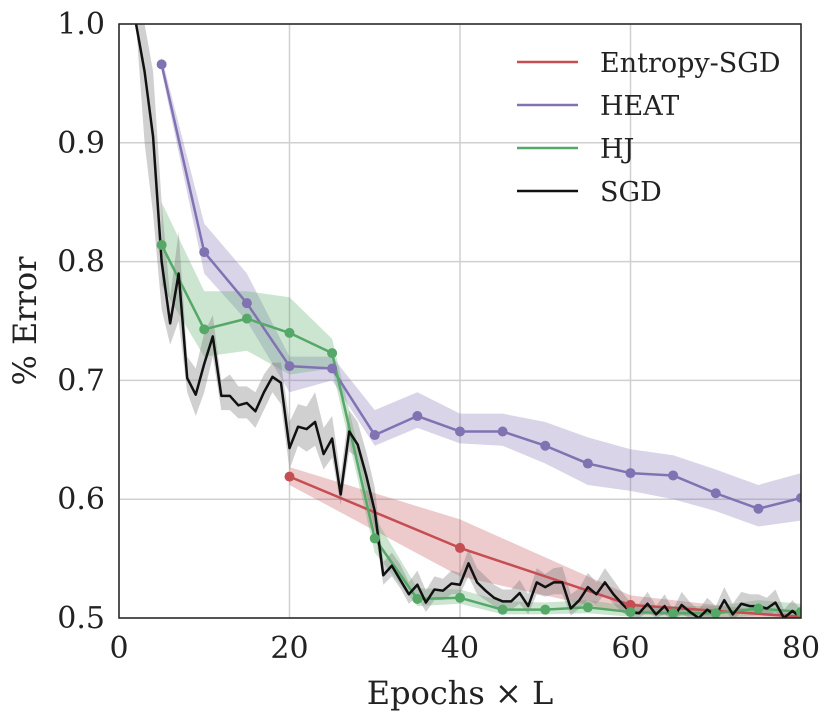 The width and height of the screenshot is (831, 728). What do you see at coordinates (801, 648) in the screenshot?
I see `x-tick-label: 80` at bounding box center [801, 648].